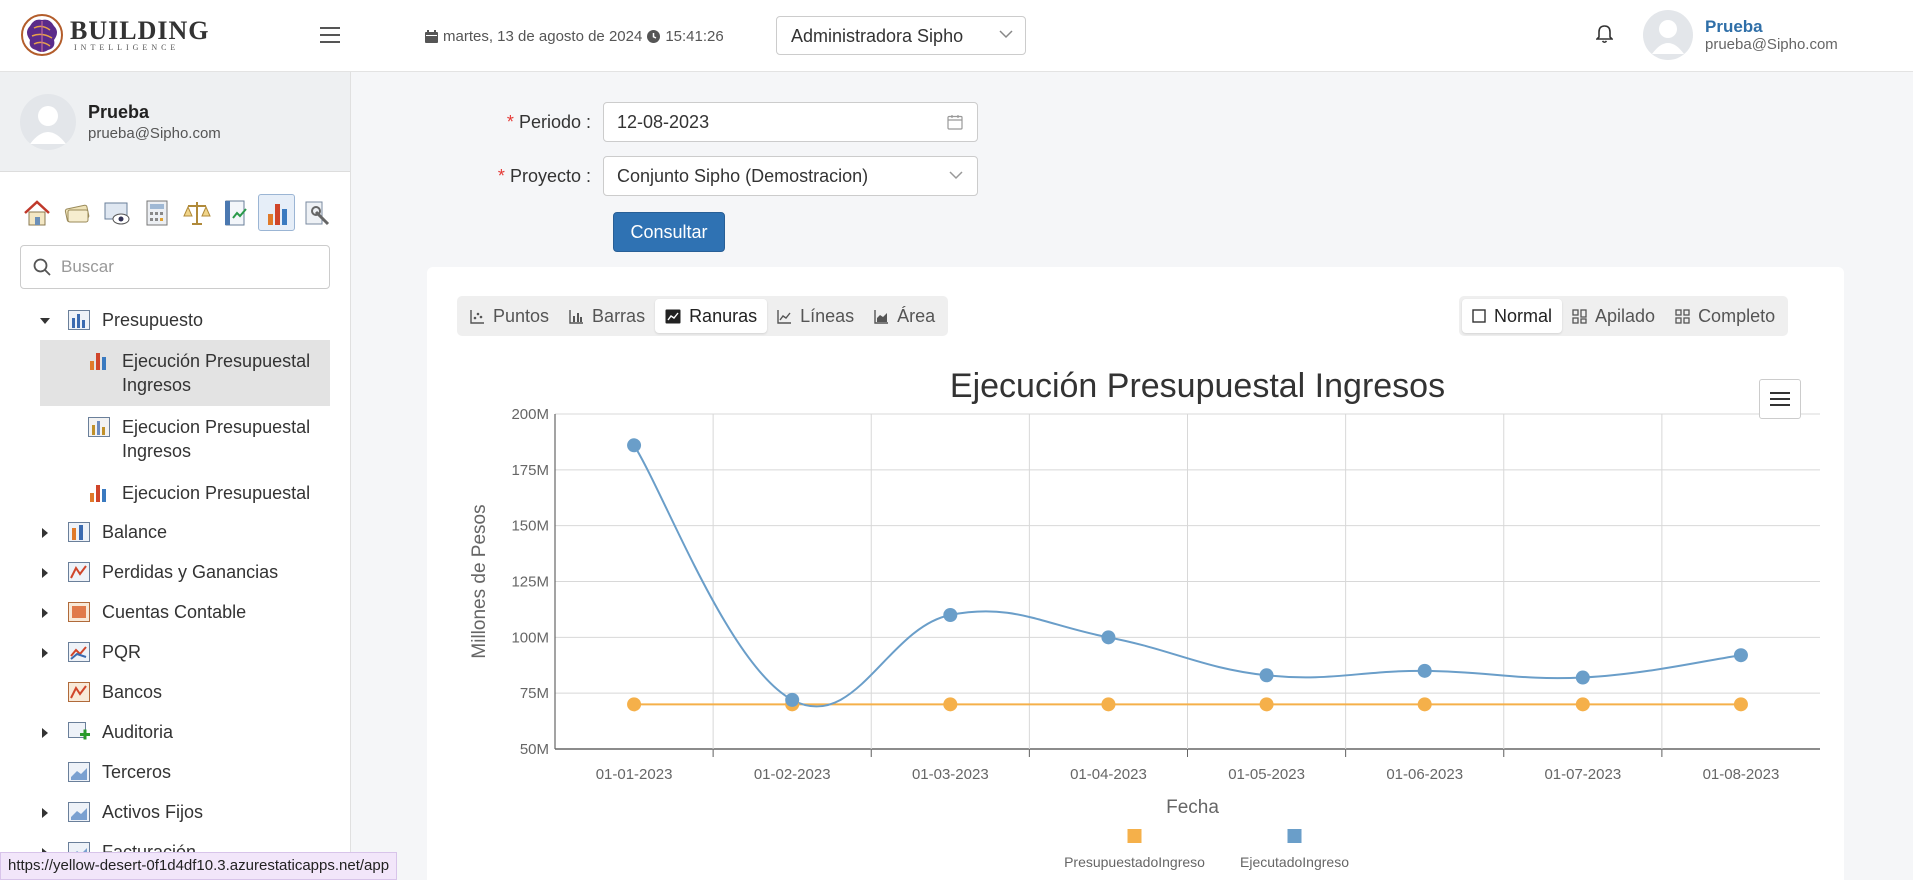 This screenshot has height=880, width=1913. I want to click on nav-subitem-label: Ejecución Presupuestal Ingresos, so click(216, 373).